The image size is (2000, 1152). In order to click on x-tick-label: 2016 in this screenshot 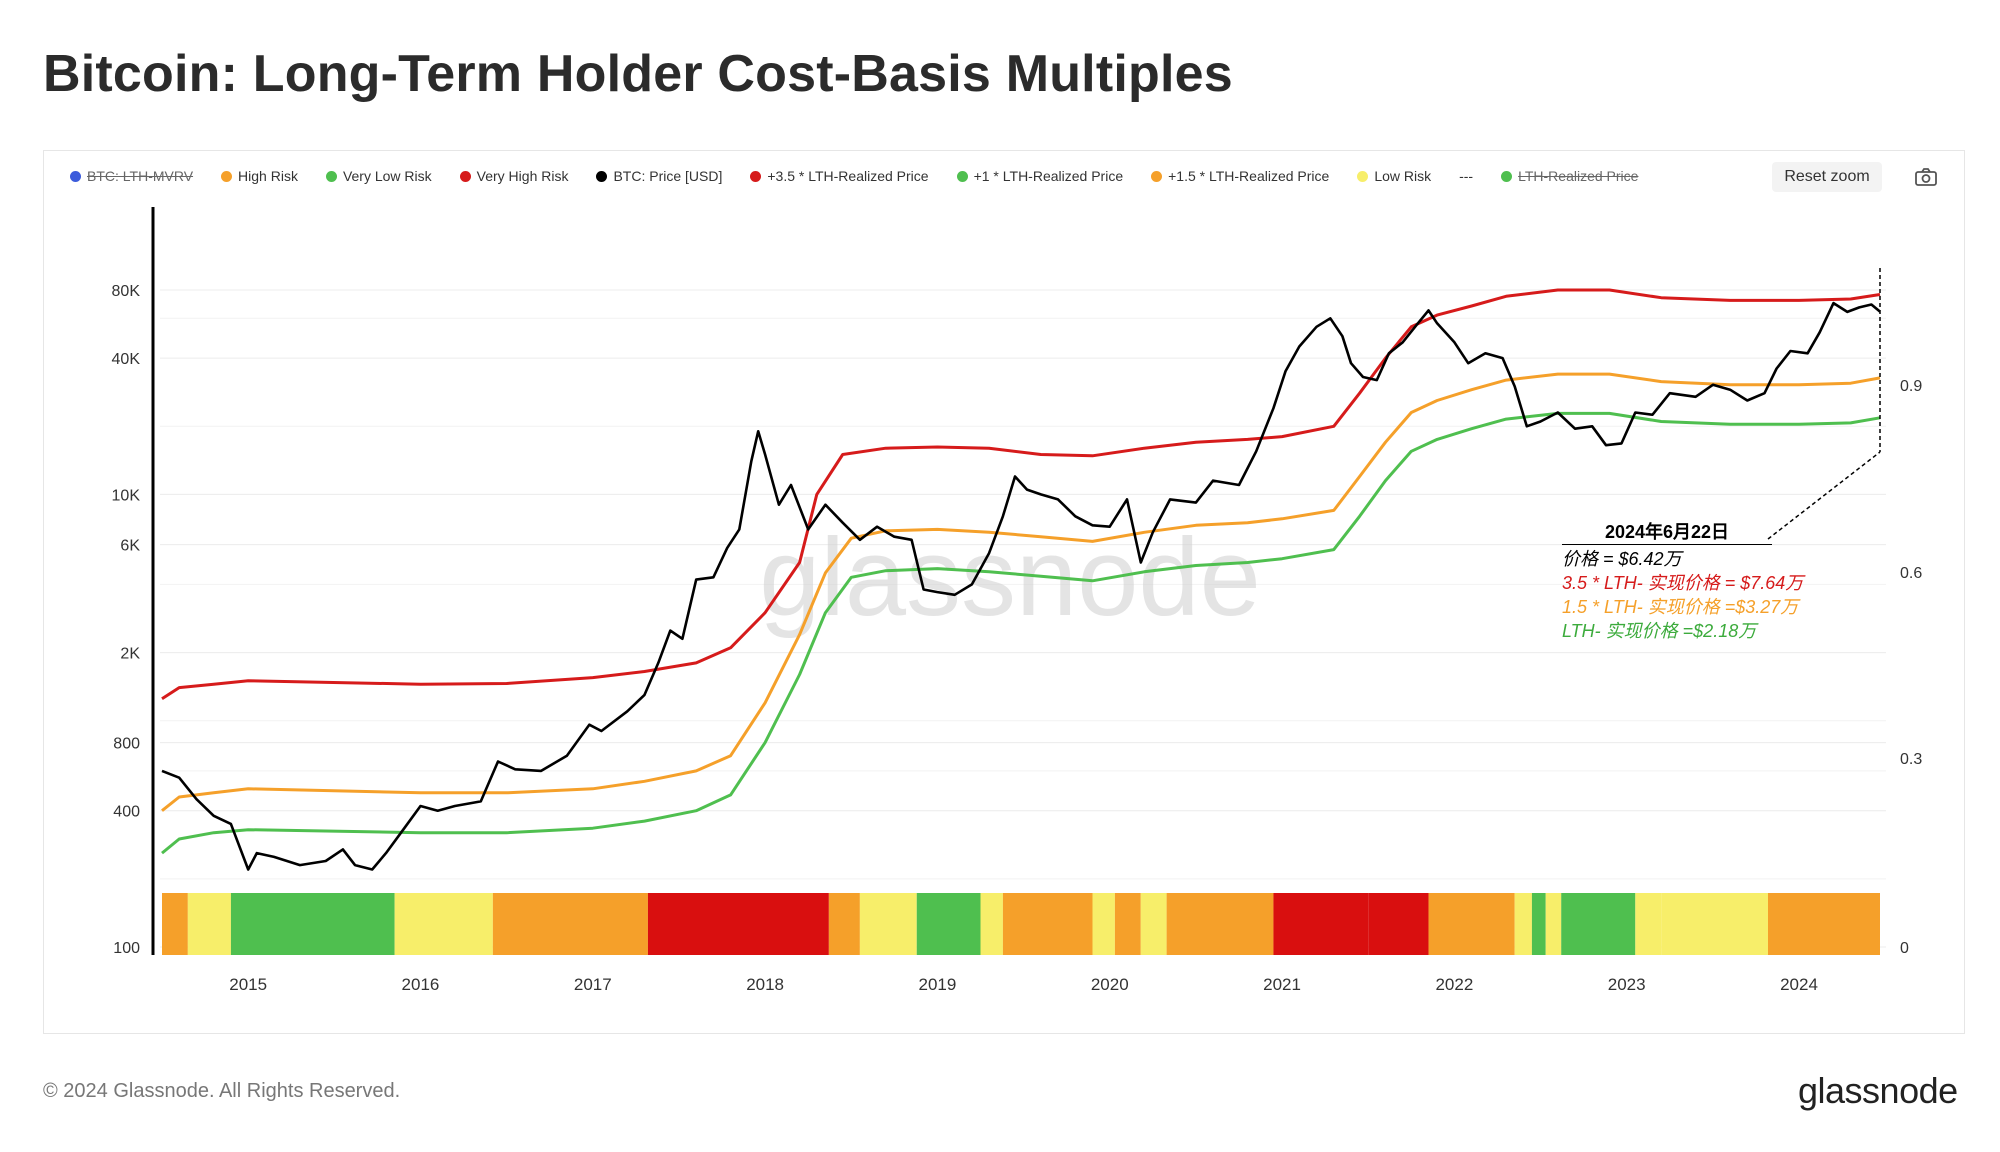, I will do `click(421, 984)`.